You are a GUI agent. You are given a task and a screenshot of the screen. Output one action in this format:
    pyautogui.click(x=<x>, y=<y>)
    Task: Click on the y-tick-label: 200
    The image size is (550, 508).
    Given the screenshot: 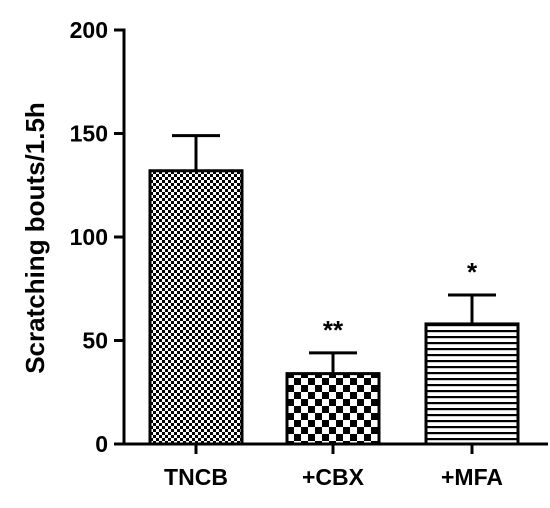 What is the action you would take?
    pyautogui.click(x=89, y=30)
    